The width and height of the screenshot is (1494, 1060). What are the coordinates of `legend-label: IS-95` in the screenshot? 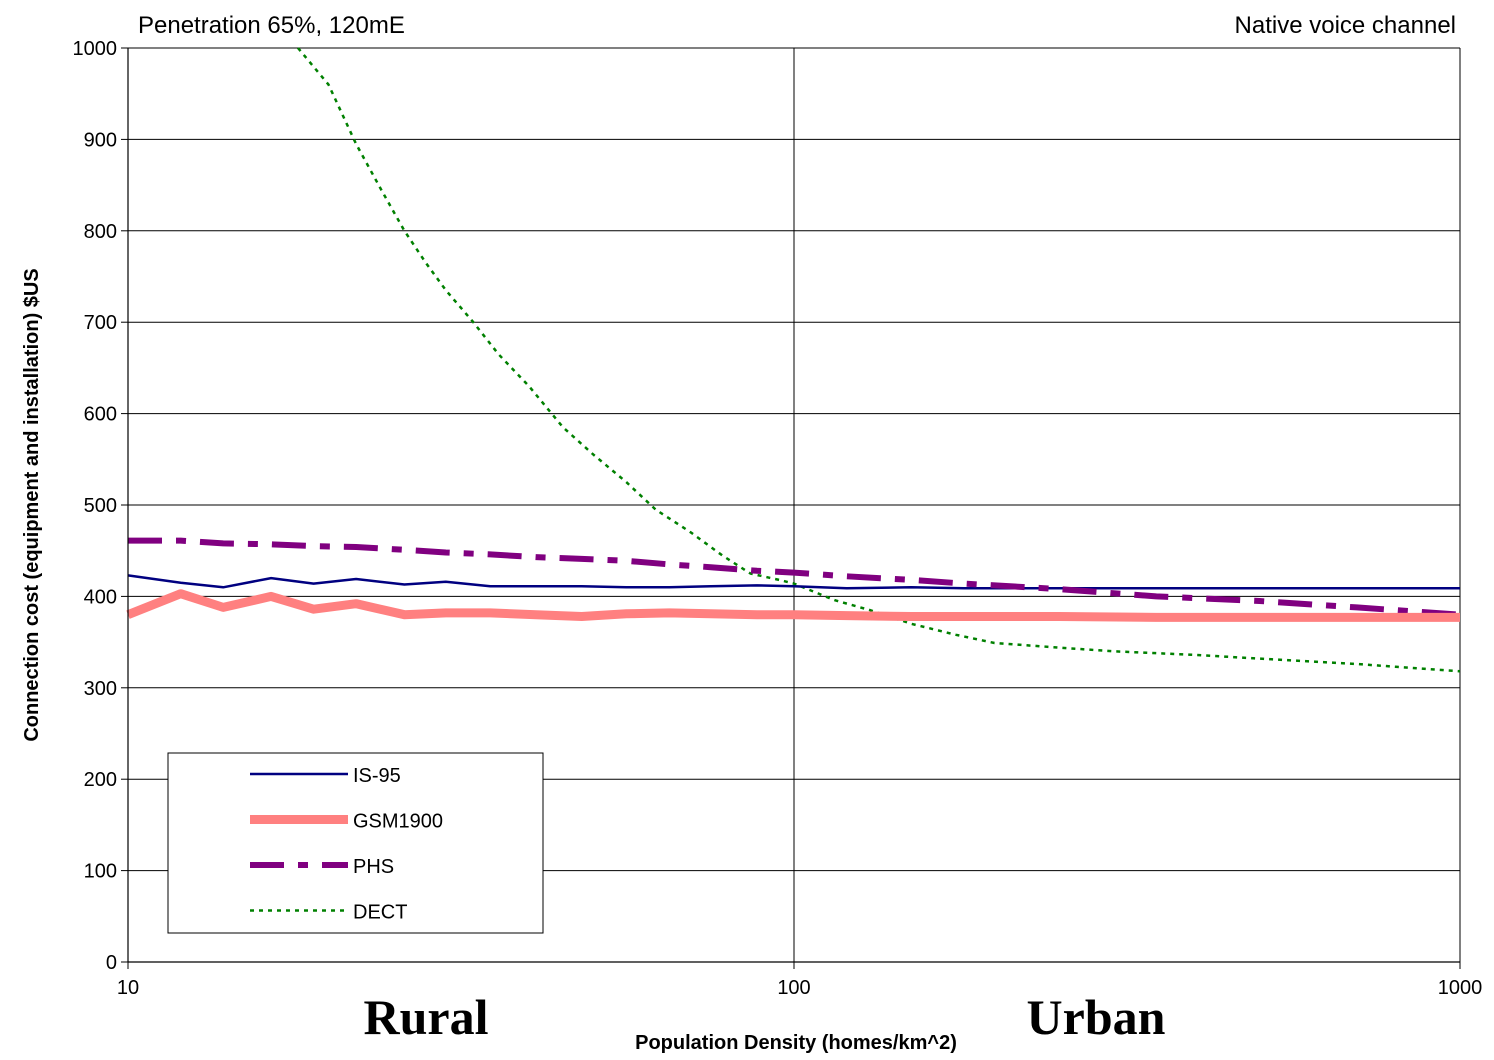 It's located at (377, 776).